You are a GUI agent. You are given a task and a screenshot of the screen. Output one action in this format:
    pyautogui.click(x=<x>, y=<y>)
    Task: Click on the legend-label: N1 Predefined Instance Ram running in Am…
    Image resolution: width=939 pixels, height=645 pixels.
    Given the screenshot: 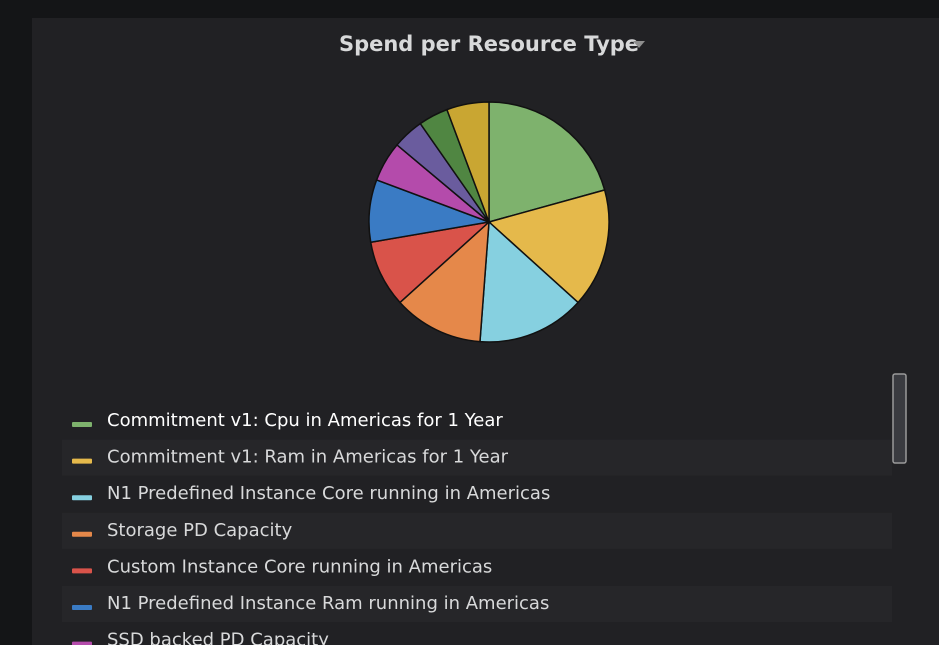 What is the action you would take?
    pyautogui.click(x=328, y=603)
    